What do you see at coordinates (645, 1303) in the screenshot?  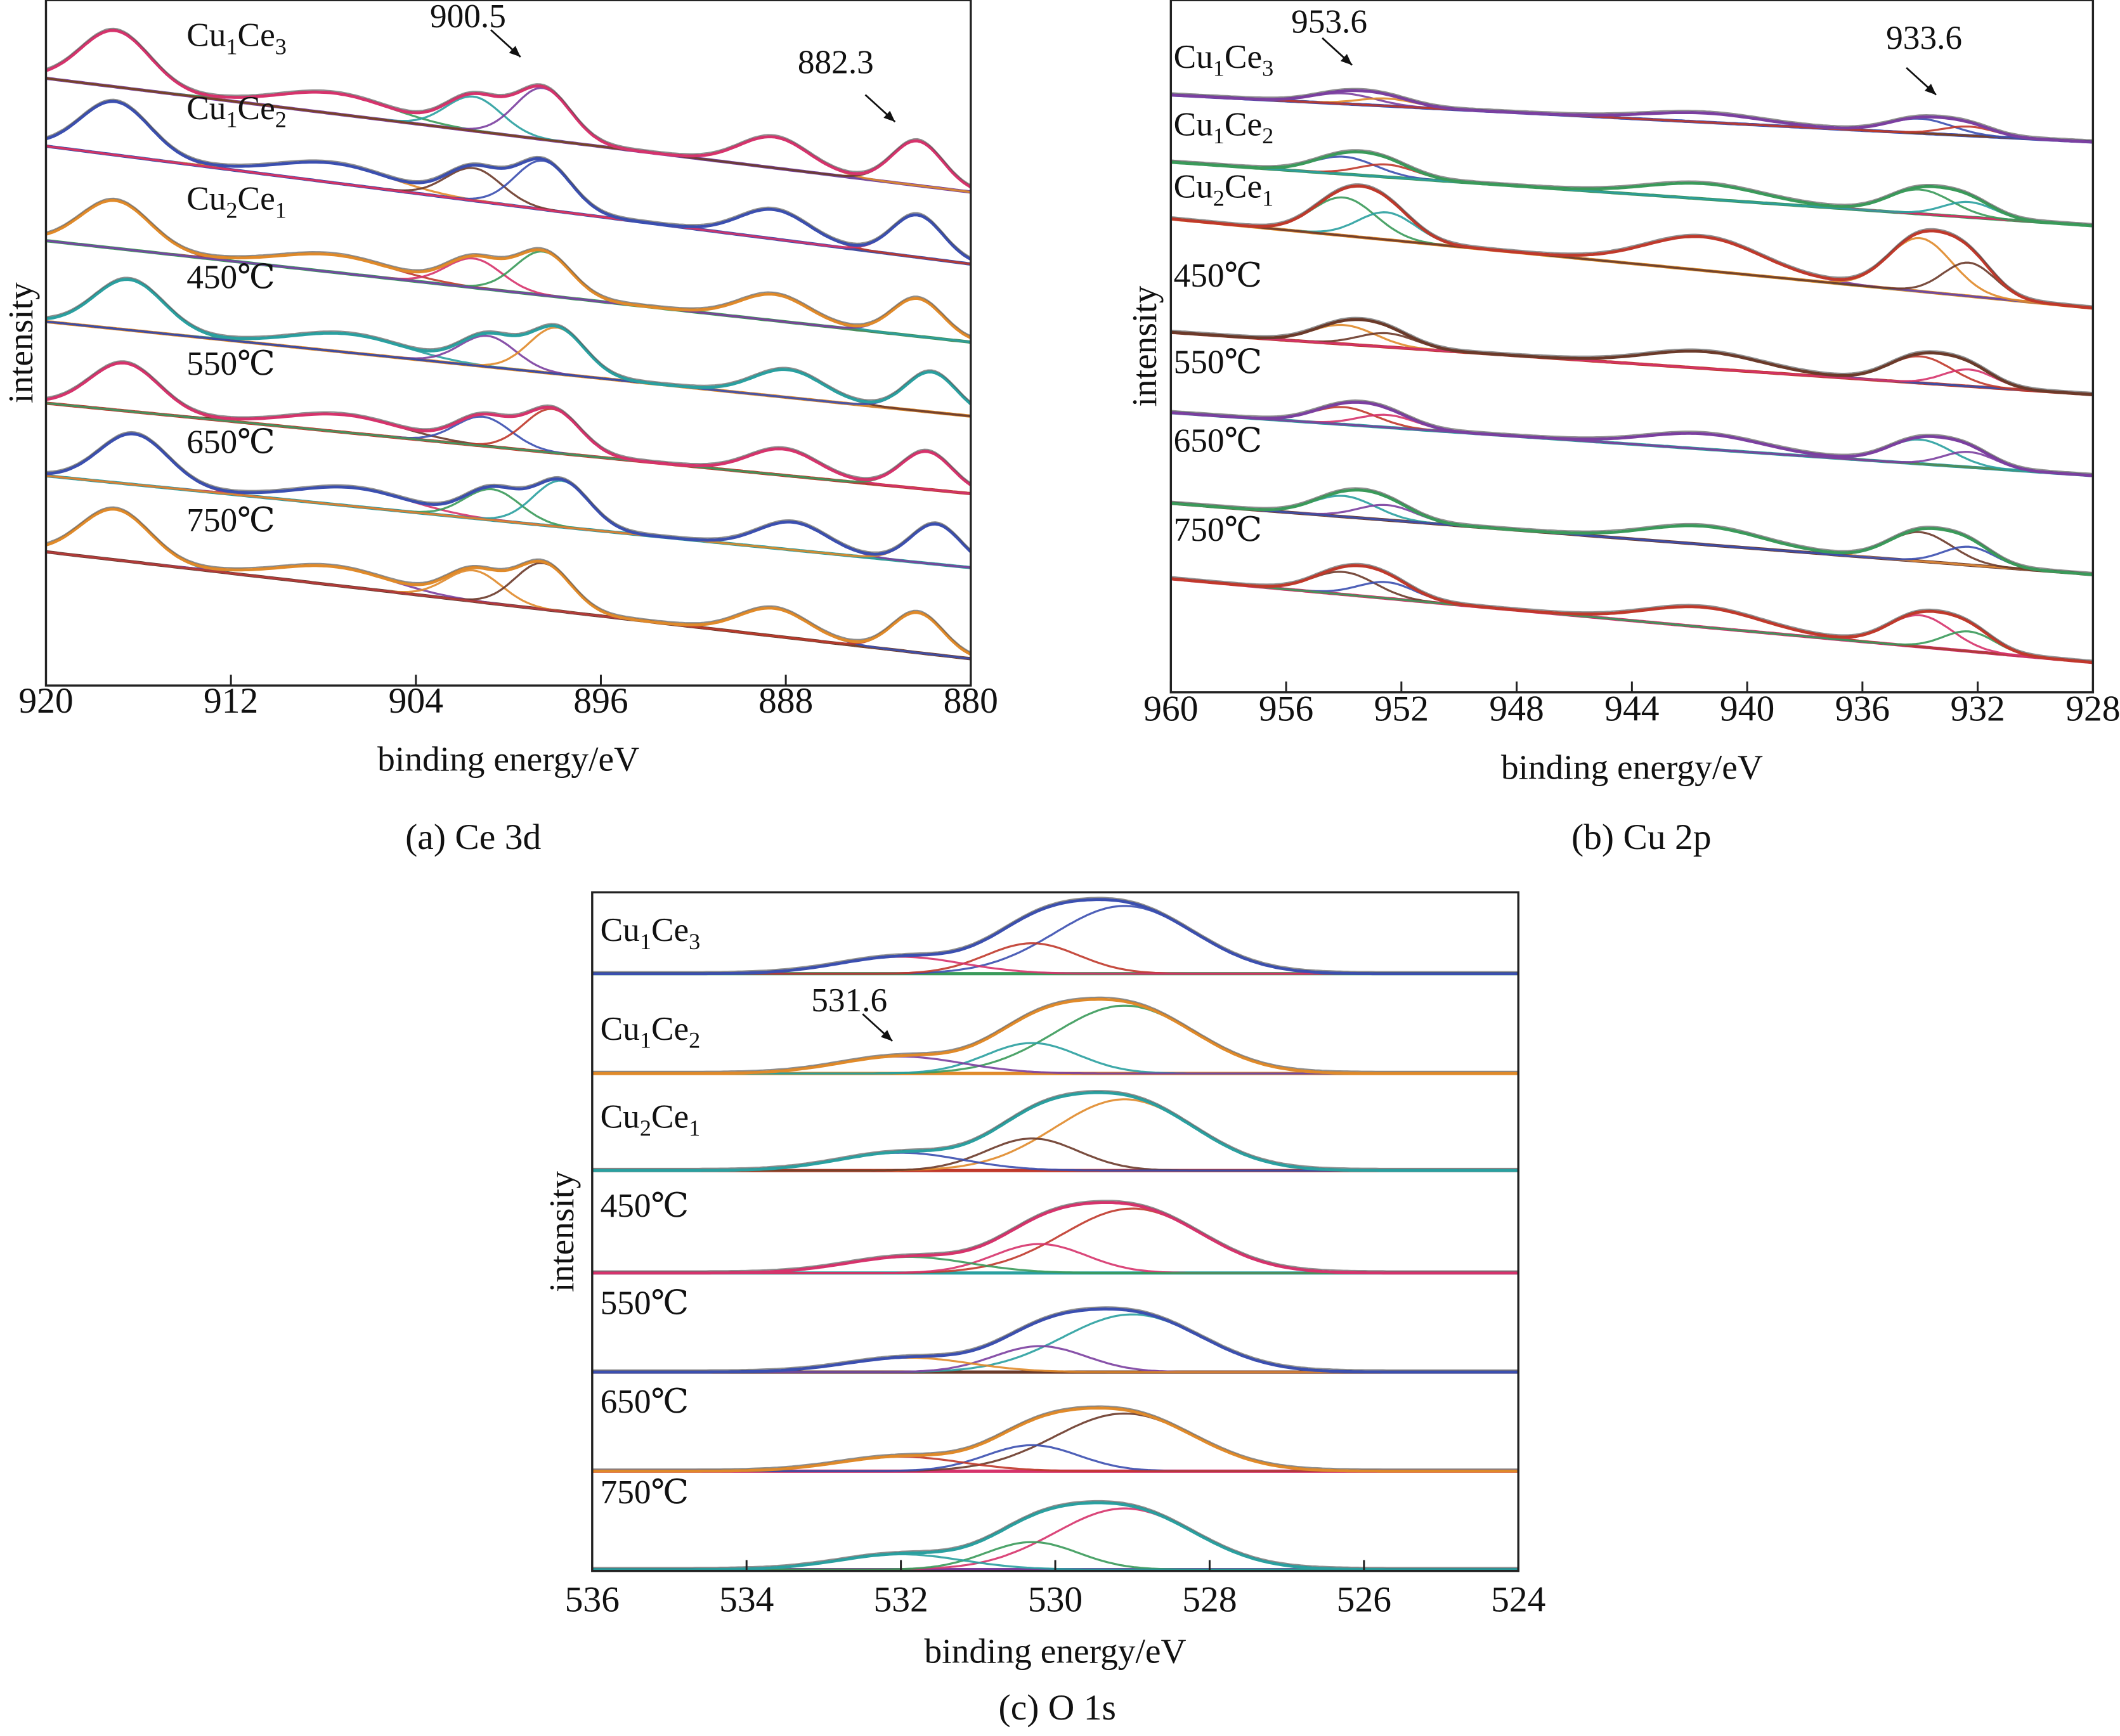 I see `series-label: 550℃` at bounding box center [645, 1303].